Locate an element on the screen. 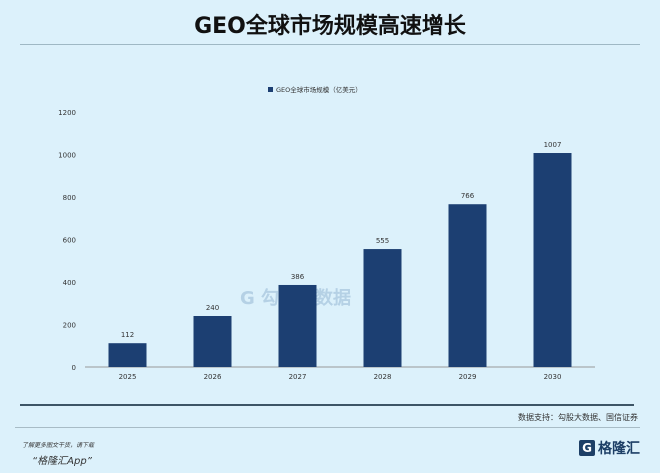 Image resolution: width=660 pixels, height=473 pixels. legend-swatch is located at coordinates (270, 89).